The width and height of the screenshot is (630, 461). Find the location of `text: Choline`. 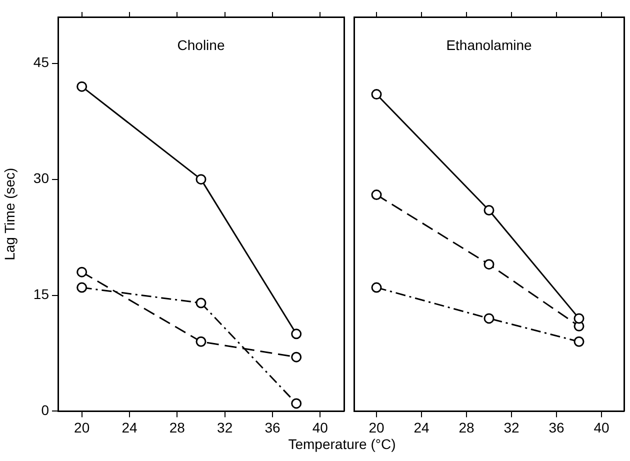

text: Choline is located at coordinates (201, 44).